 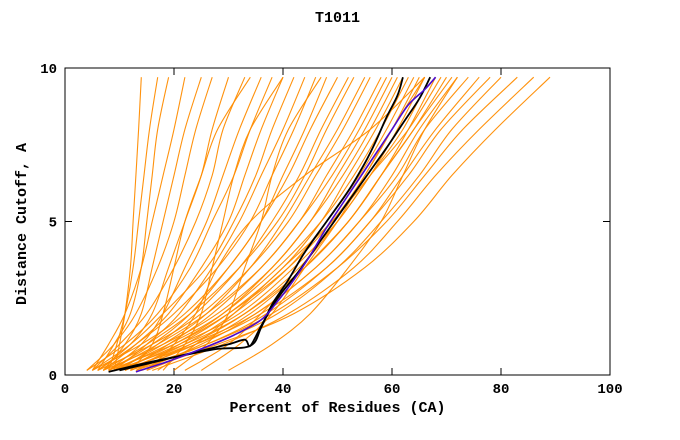 What do you see at coordinates (609, 390) in the screenshot?
I see `x-tick-label: 100` at bounding box center [609, 390].